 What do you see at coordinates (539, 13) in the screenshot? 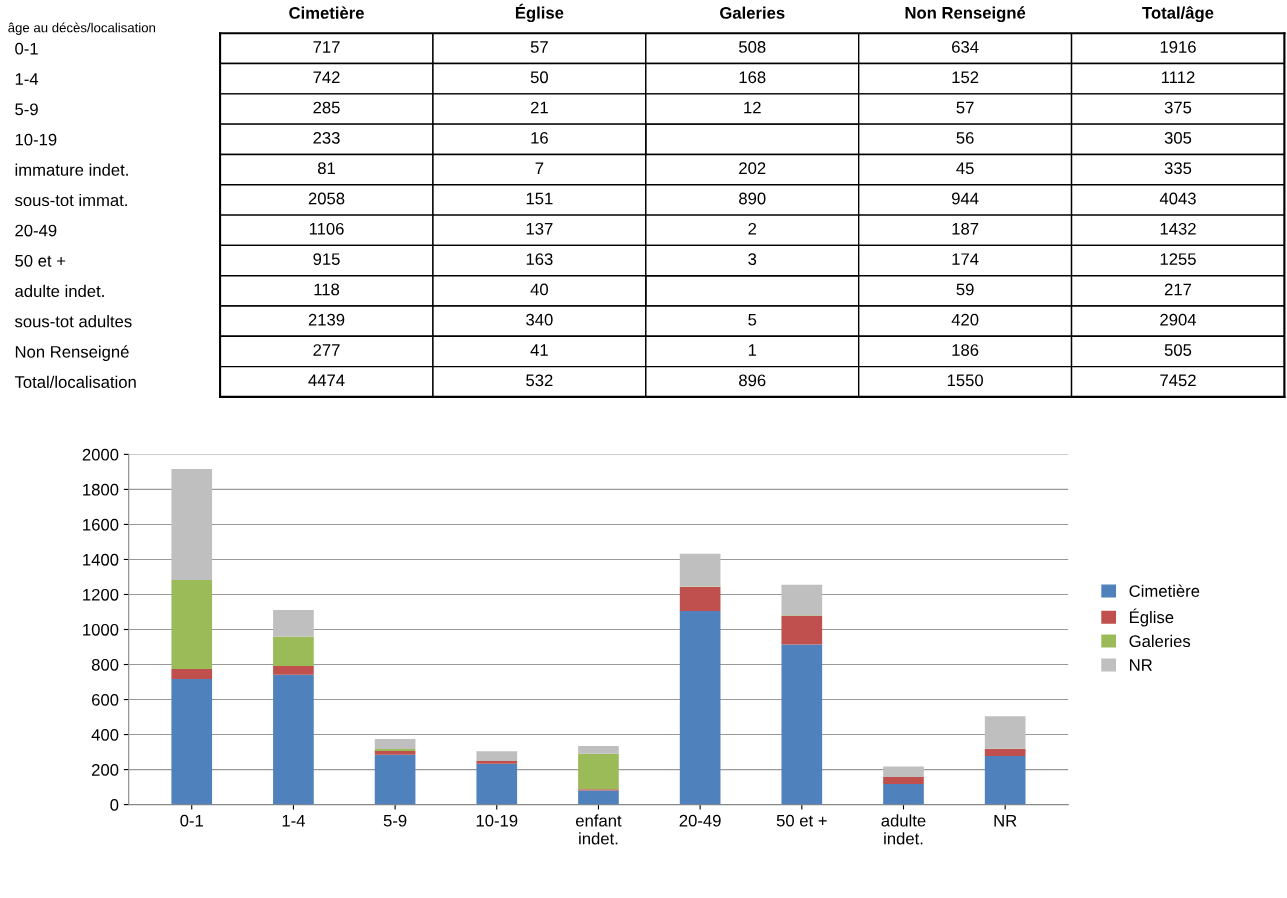
I see `x-tick-label: Église` at bounding box center [539, 13].